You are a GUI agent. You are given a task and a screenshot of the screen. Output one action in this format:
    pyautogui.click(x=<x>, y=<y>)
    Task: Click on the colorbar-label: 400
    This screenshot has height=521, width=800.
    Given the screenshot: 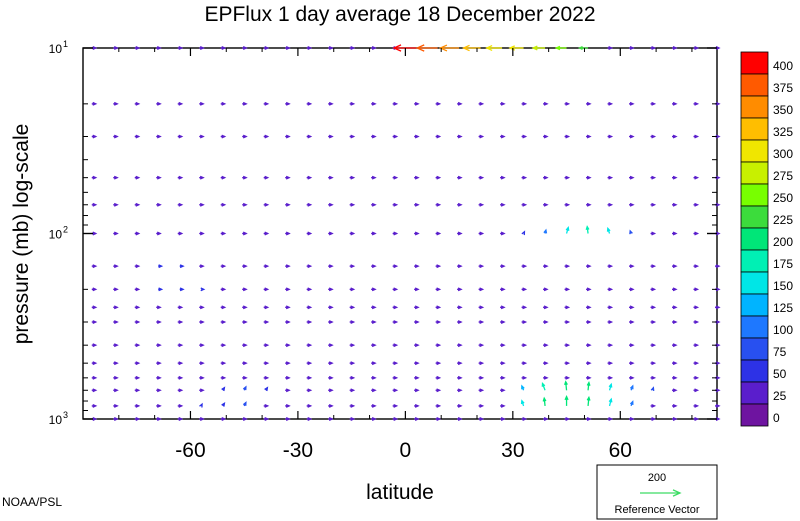 What is the action you would take?
    pyautogui.click(x=783, y=66)
    